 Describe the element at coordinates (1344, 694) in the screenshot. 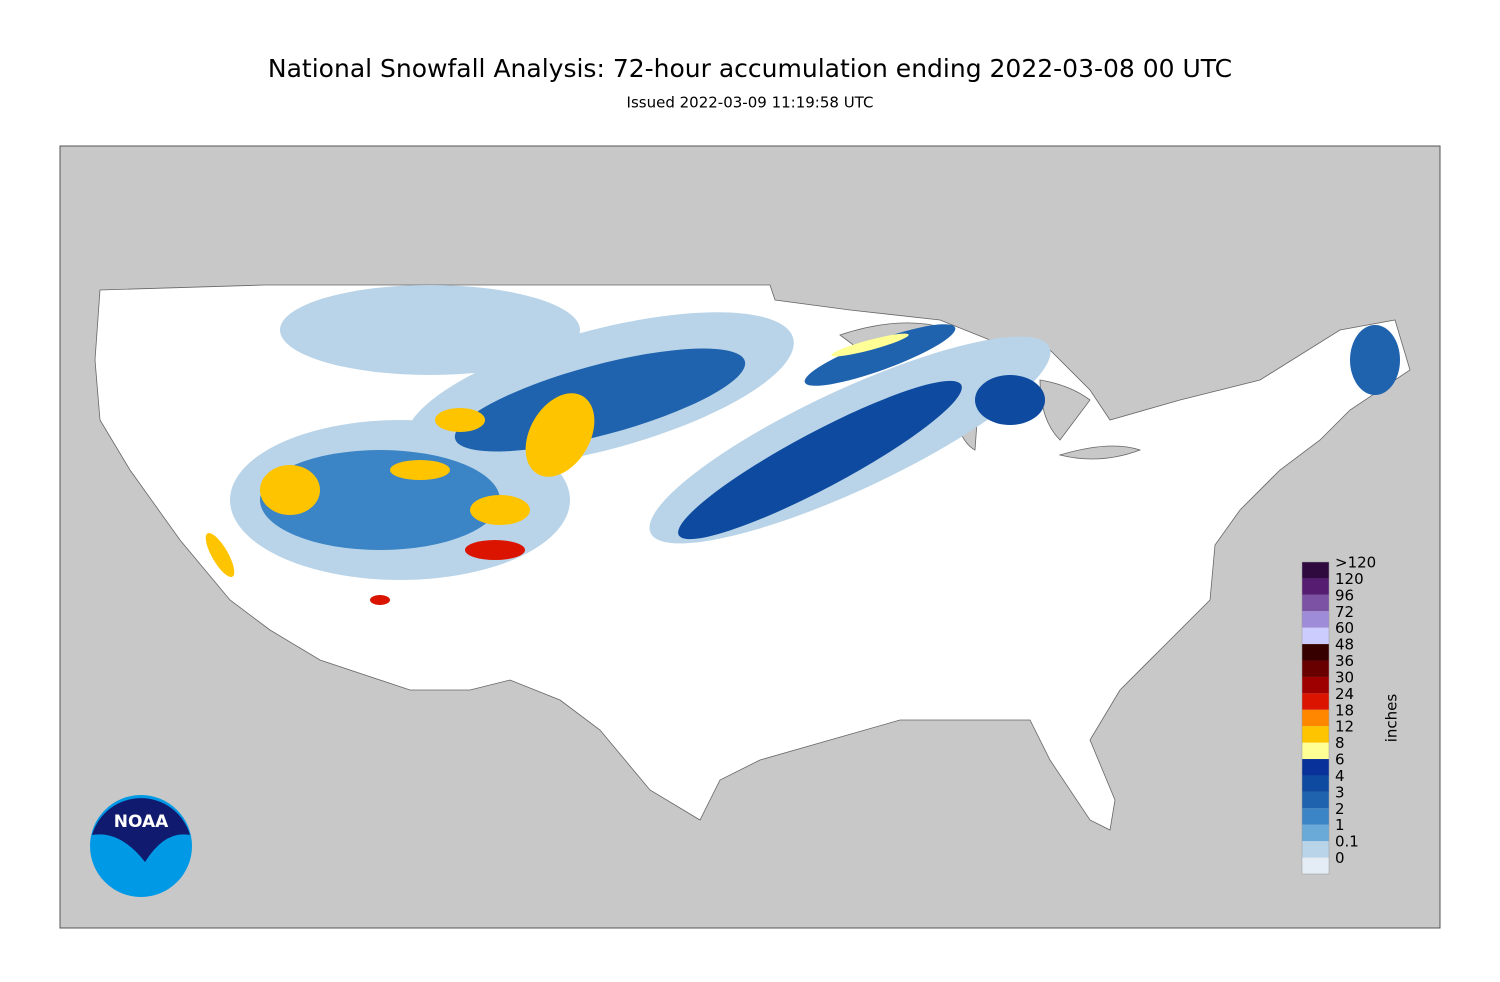

I see `colorbar-label: 24` at that location.